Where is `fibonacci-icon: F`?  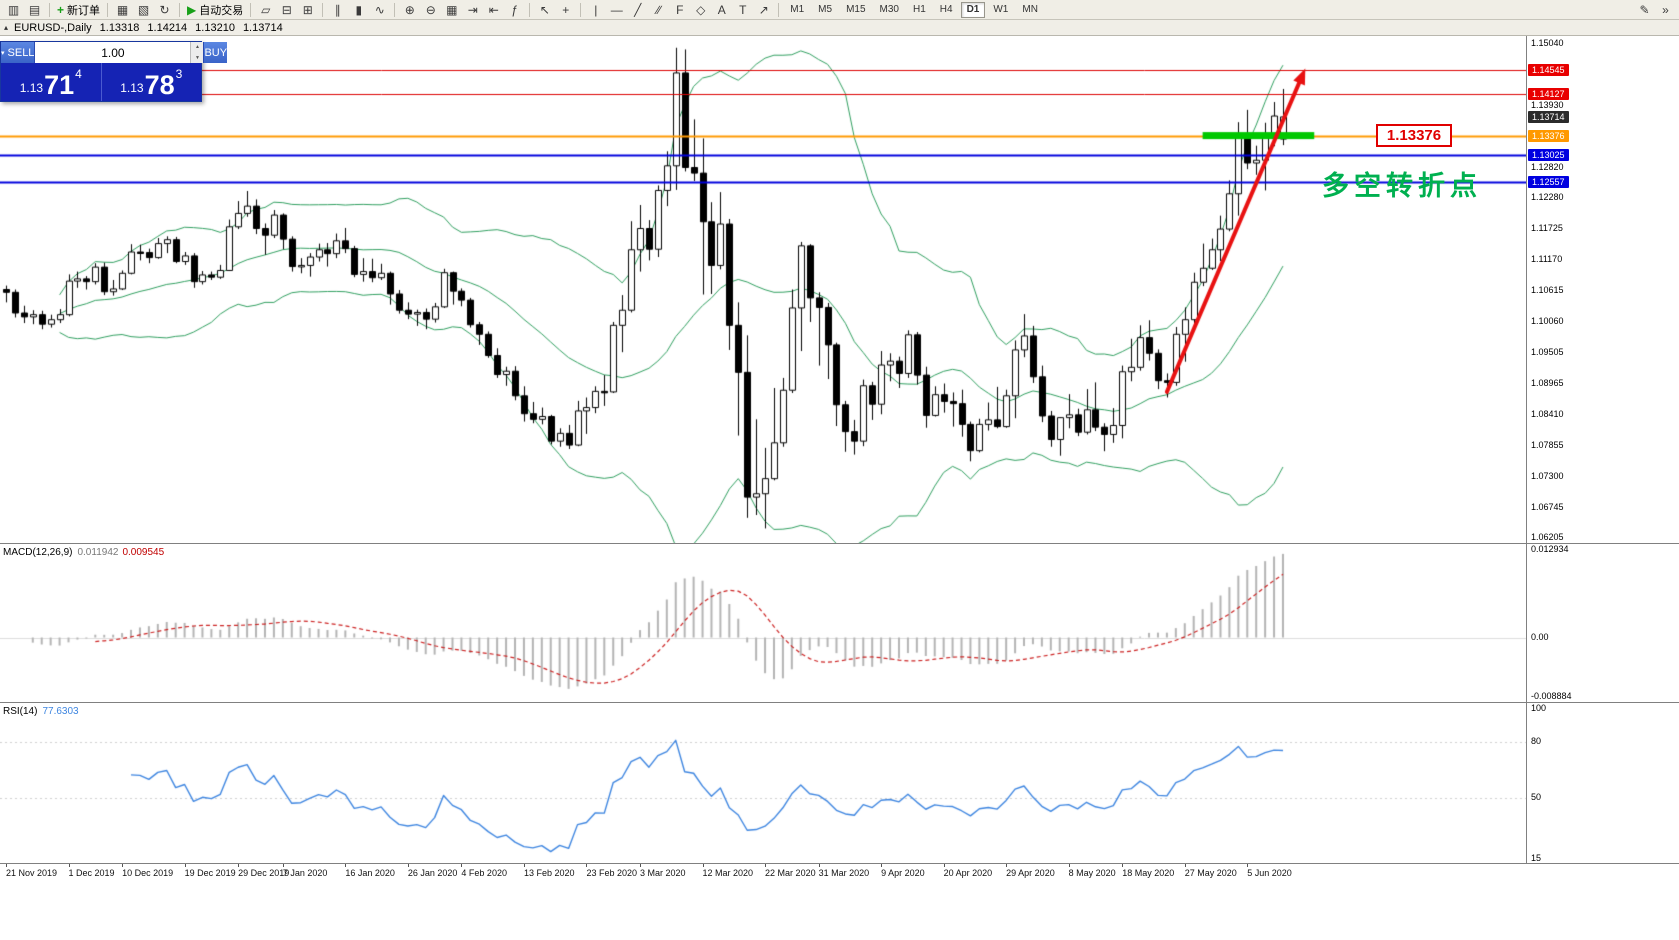
fibonacci-icon: F is located at coordinates (680, 9).